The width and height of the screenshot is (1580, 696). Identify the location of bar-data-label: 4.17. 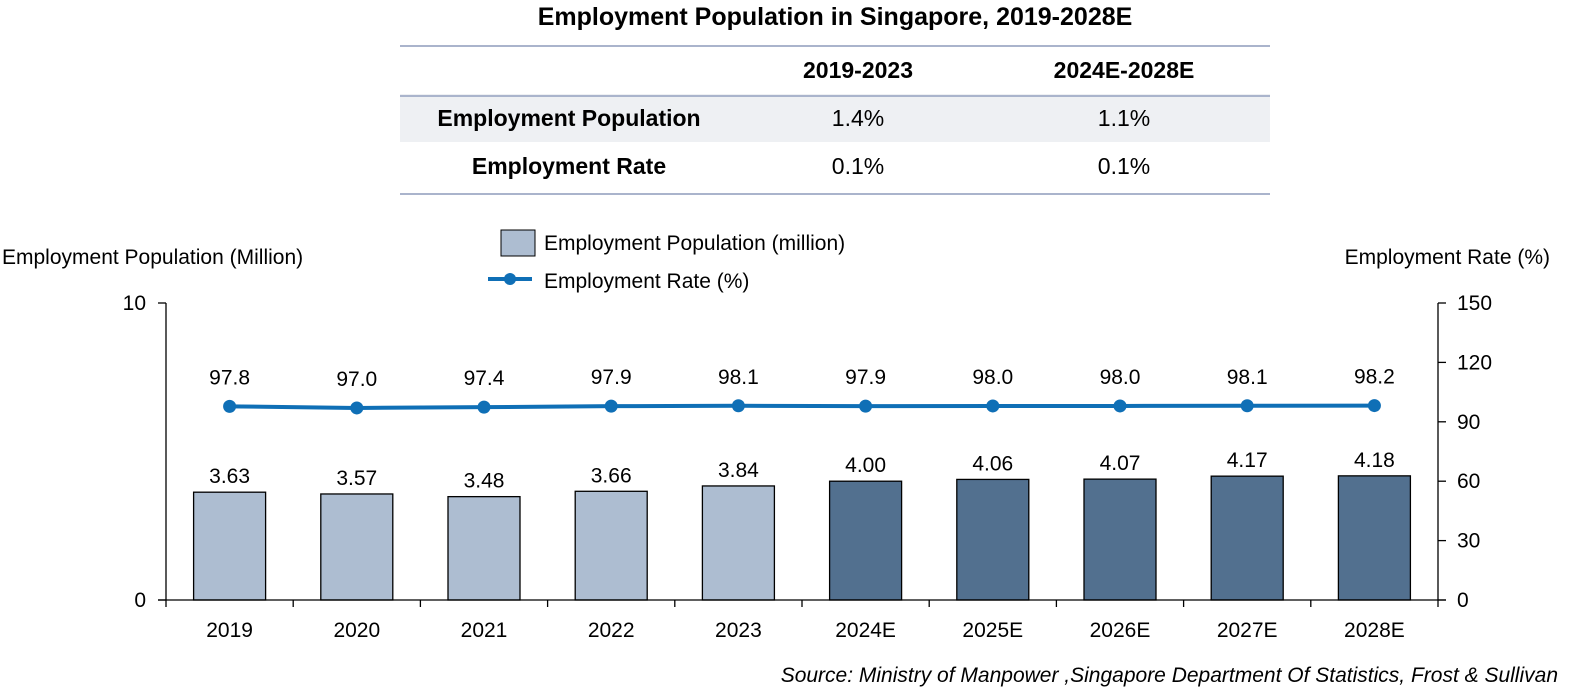
(1247, 460).